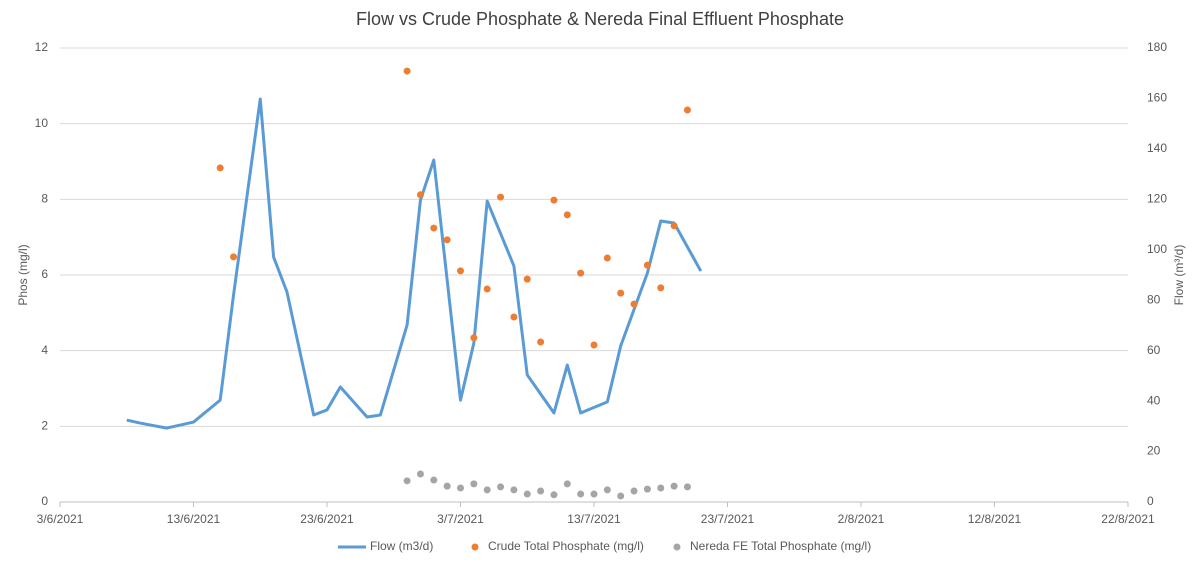  Describe the element at coordinates (995, 519) in the screenshot. I see `x-tick-label: 12/8/2021` at that location.